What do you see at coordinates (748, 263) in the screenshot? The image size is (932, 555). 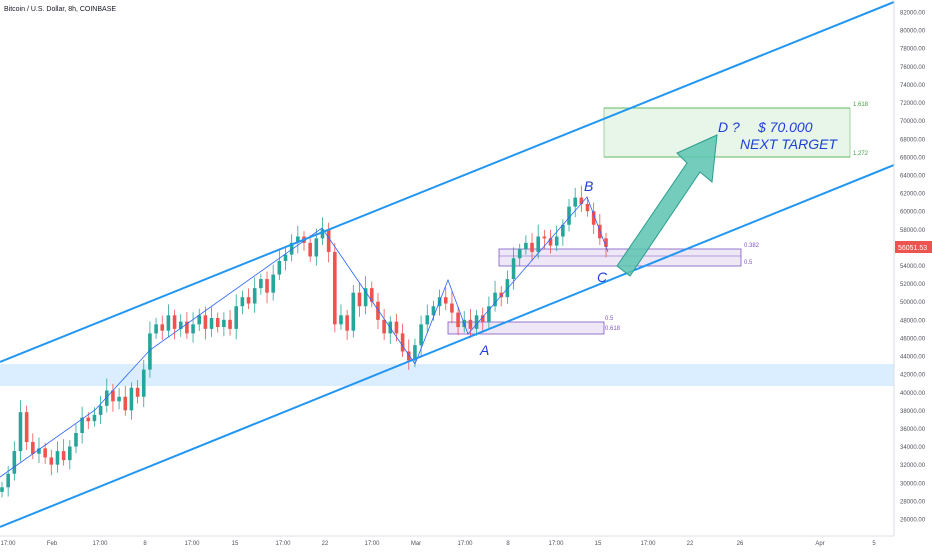 I see `fib-label-05-mid: 0.5` at bounding box center [748, 263].